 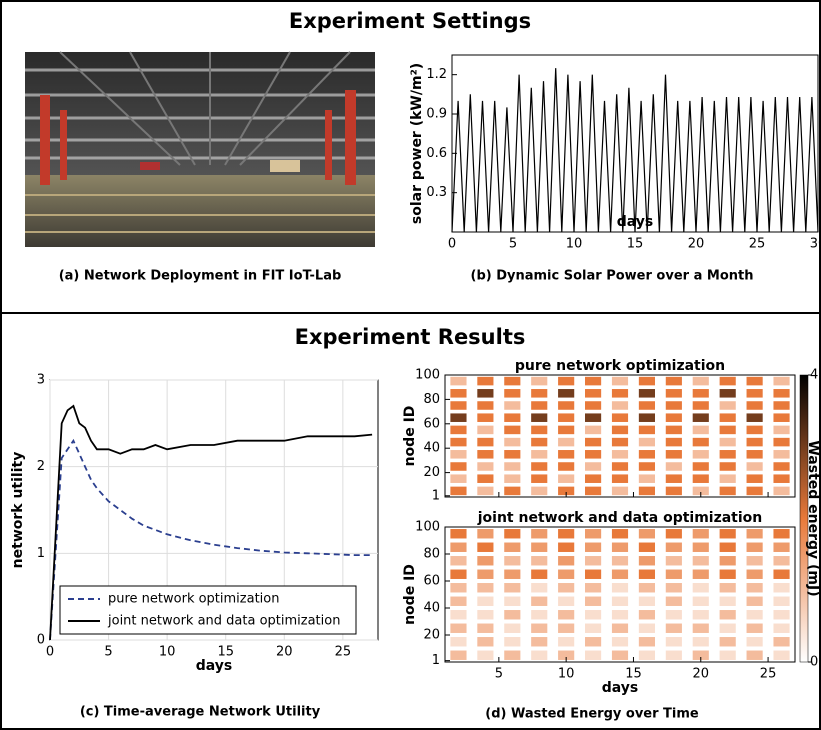 I want to click on y-tick-label: 3, so click(x=41, y=380).